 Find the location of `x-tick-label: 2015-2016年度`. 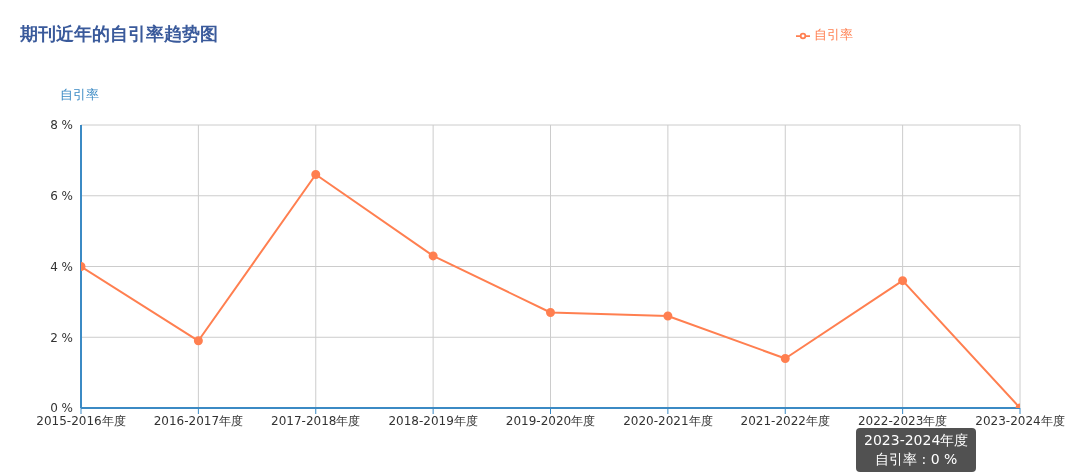

x-tick-label: 2015-2016年度 is located at coordinates (81, 420).